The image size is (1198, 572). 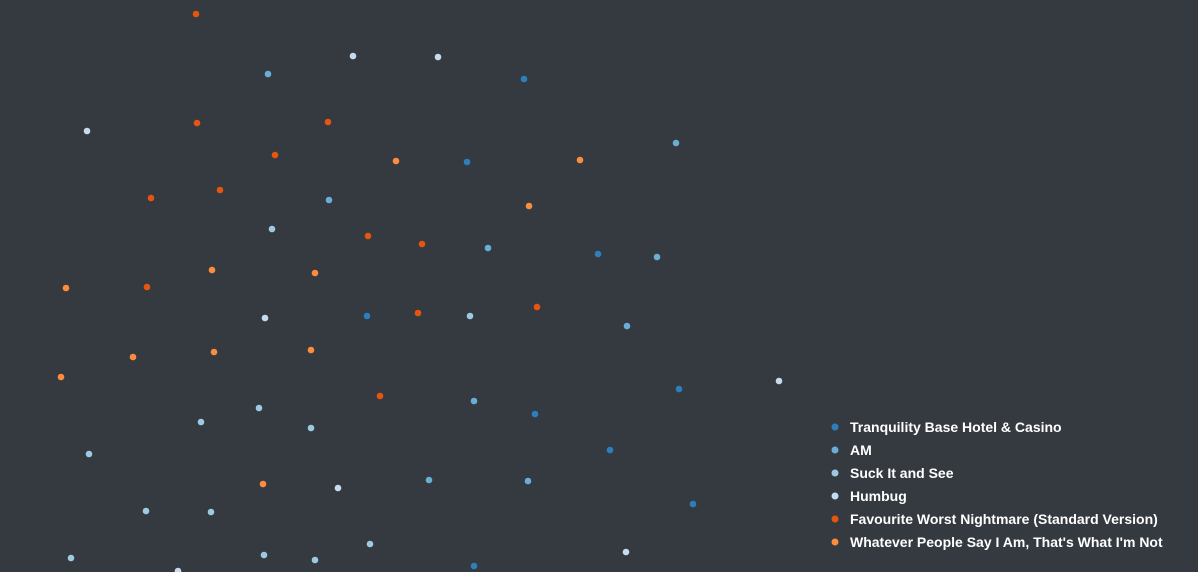 I want to click on legend-item: Humbug, so click(x=869, y=496).